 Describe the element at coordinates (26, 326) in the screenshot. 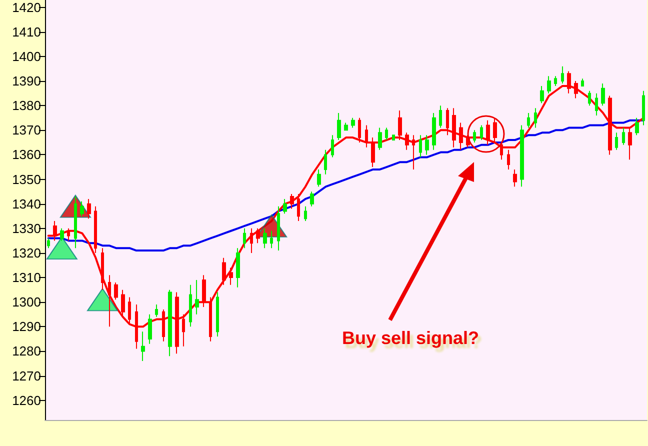

I see `y-tick-label: 1290` at that location.